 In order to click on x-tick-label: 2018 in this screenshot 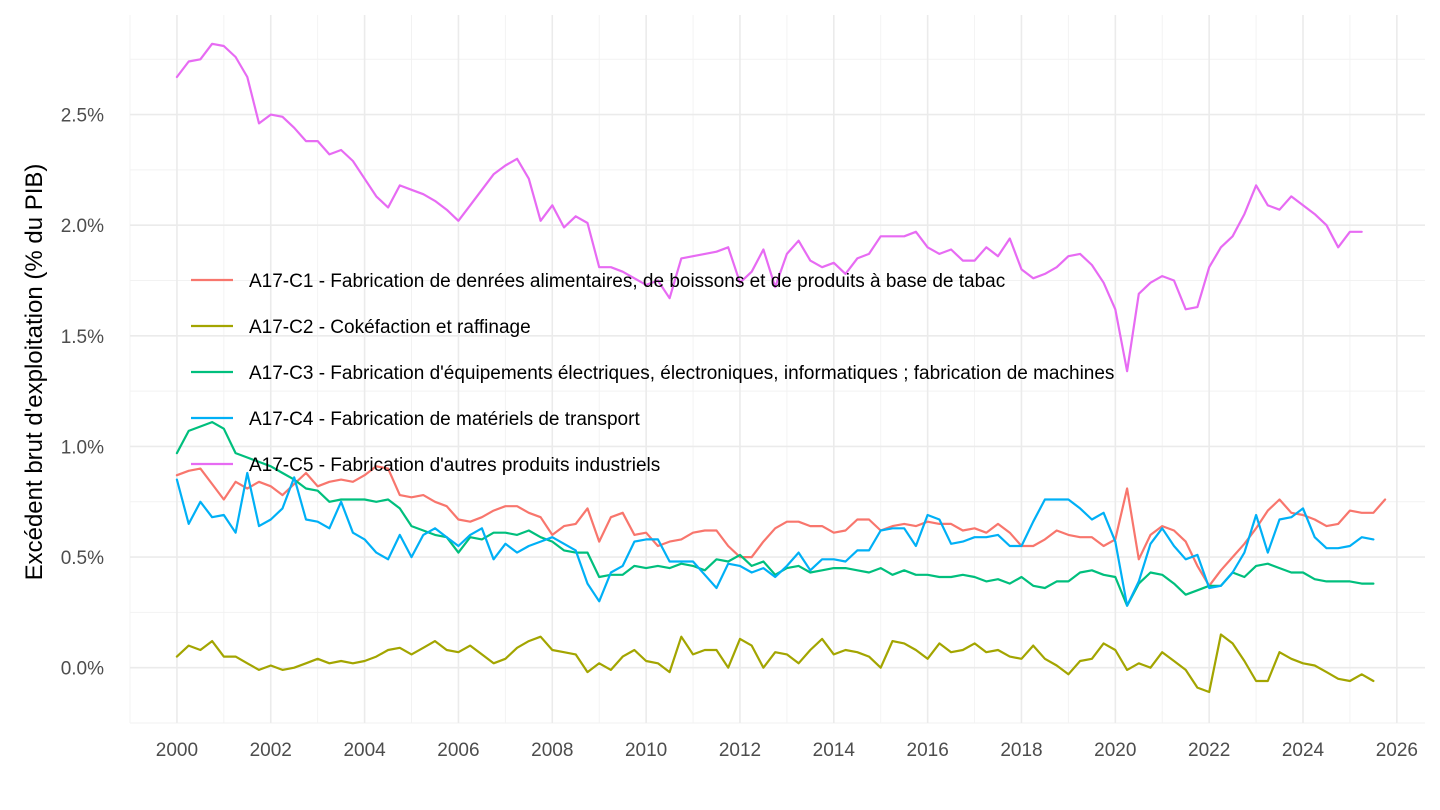, I will do `click(1021, 750)`.